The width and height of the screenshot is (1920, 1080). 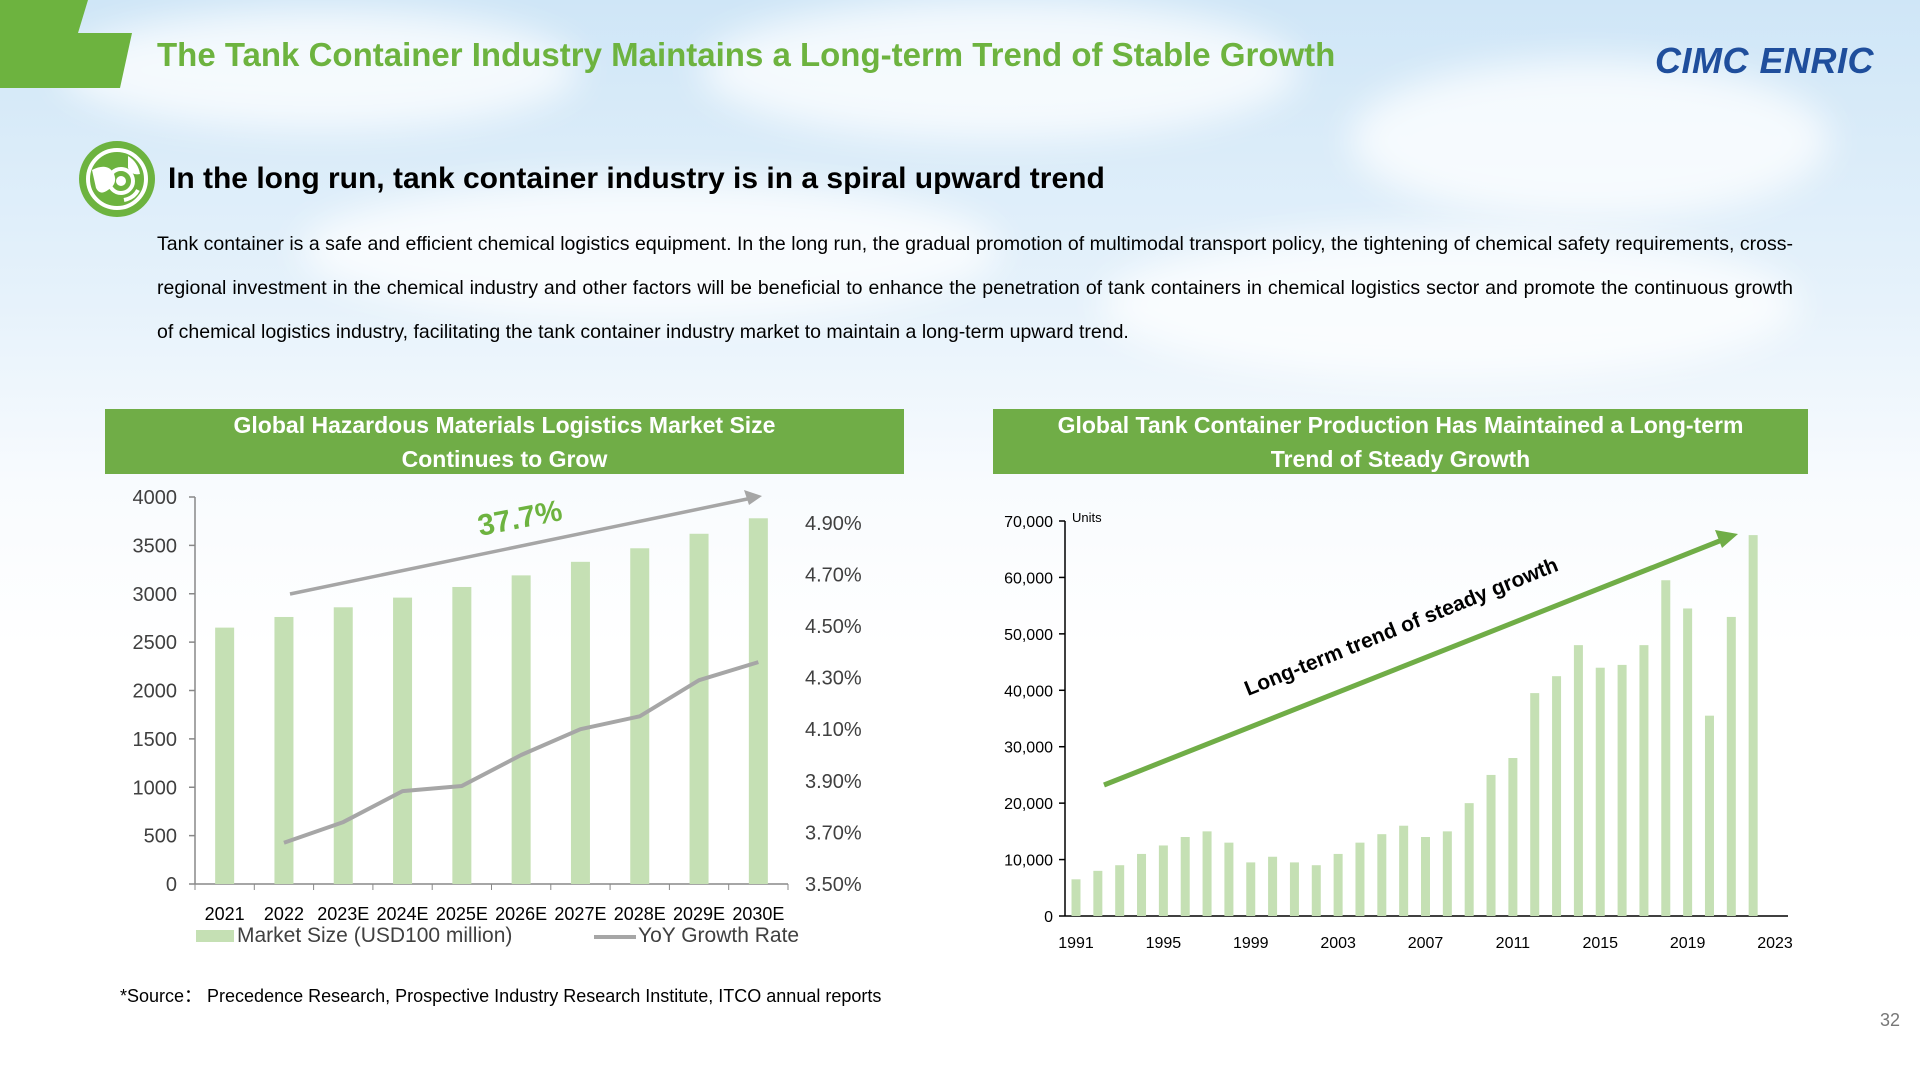 I want to click on growth-rate-line, so click(x=521, y=752).